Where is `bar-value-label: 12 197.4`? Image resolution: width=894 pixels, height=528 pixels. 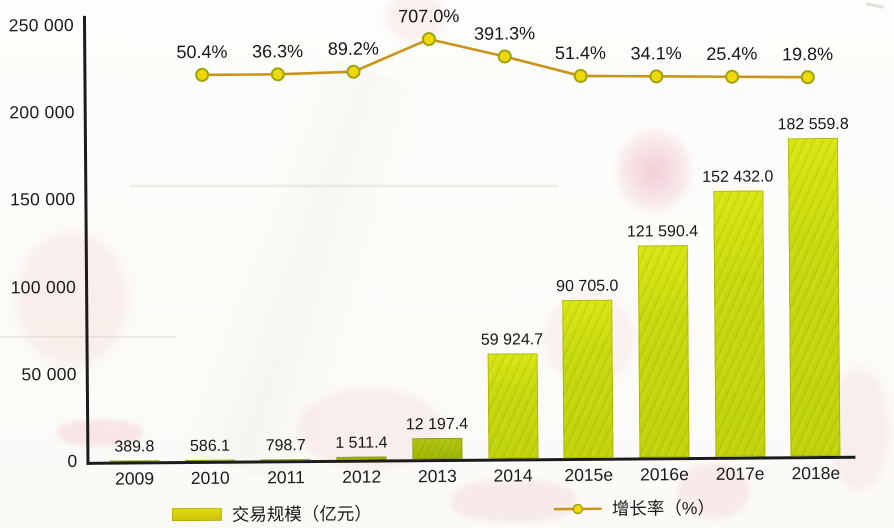
bar-value-label: 12 197.4 is located at coordinates (437, 424).